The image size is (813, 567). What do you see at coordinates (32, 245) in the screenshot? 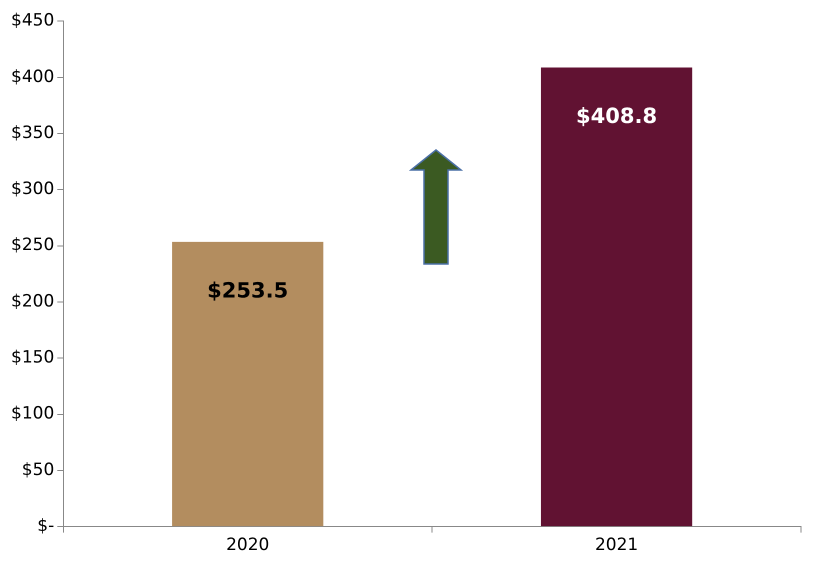
I see `y-tick-label: $250` at bounding box center [32, 245].